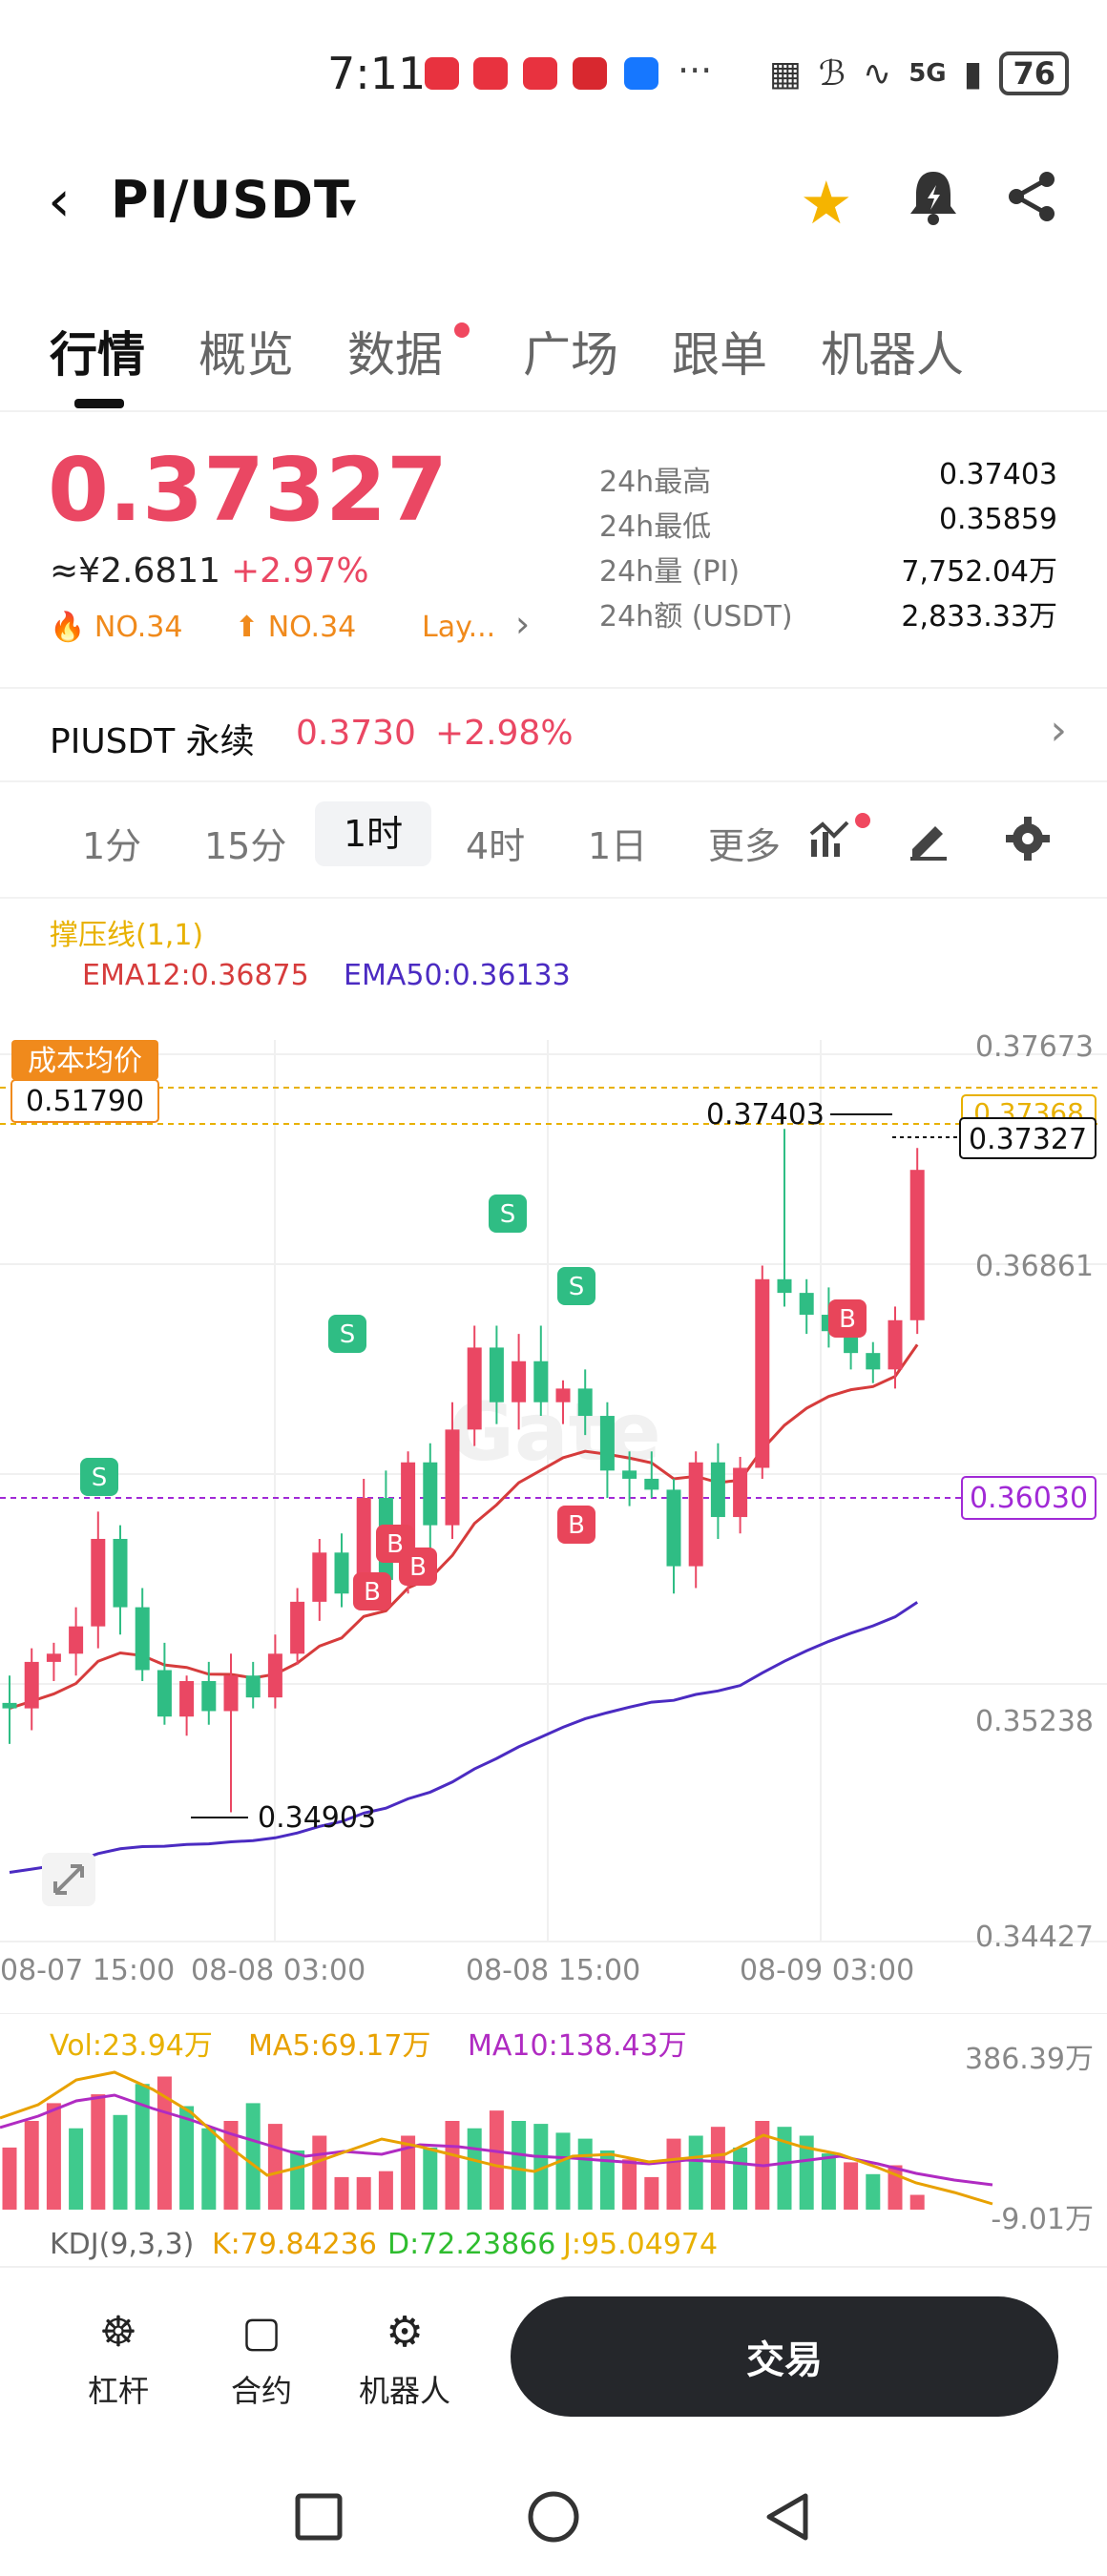 This screenshot has width=1107, height=2576. Describe the element at coordinates (590, 73) in the screenshot. I see `flower-app-icon` at that location.